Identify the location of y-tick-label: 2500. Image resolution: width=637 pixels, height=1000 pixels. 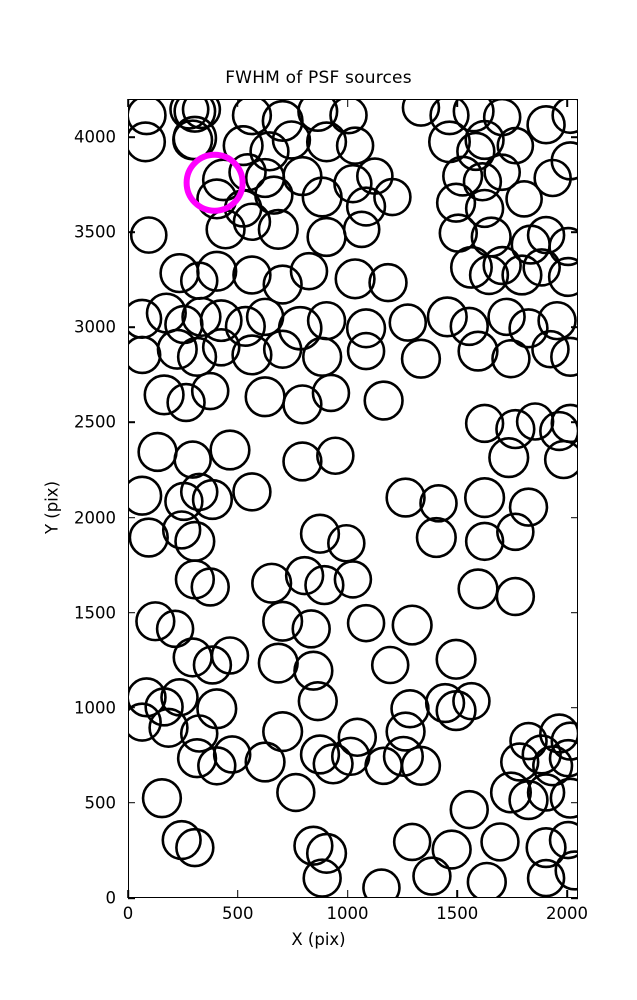
(95, 422).